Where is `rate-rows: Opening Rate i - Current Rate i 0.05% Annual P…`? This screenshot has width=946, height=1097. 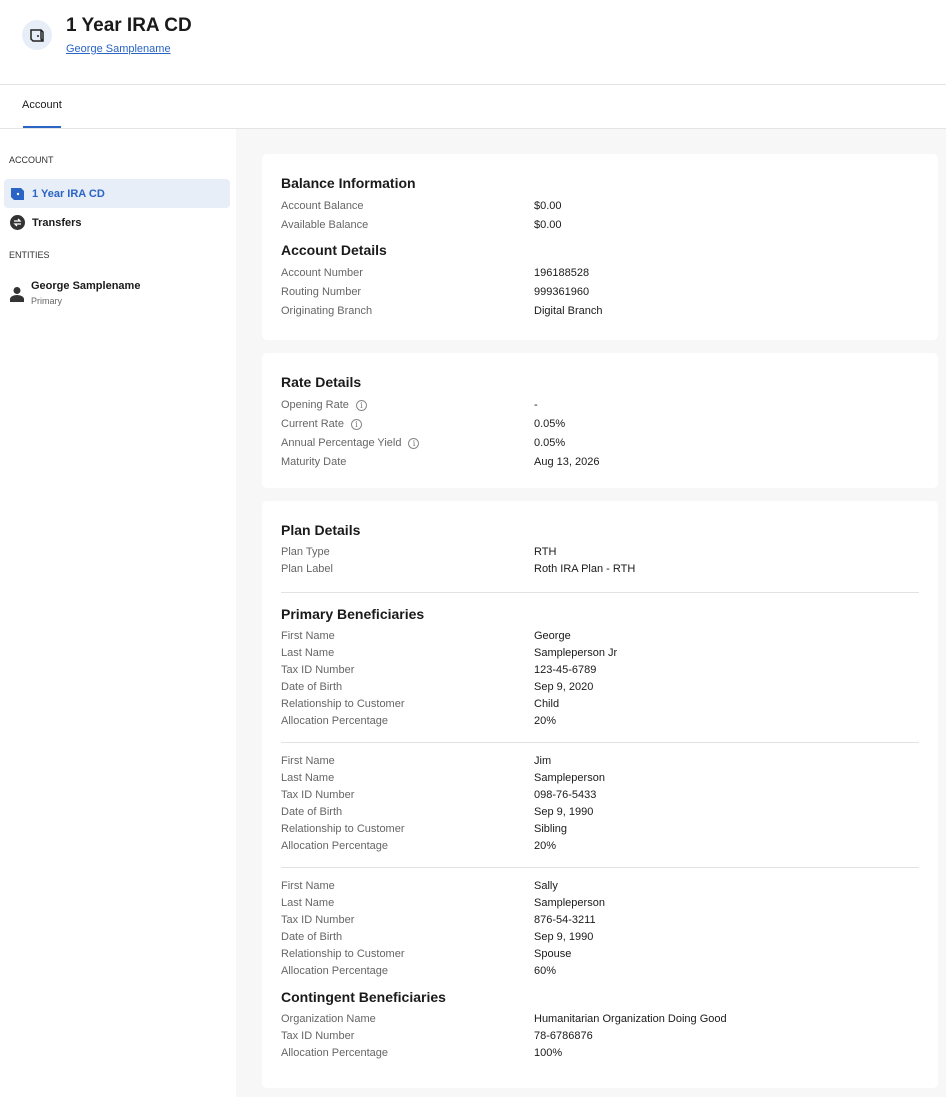
rate-rows: Opening Rate i - Current Rate i 0.05% Annual P… is located at coordinates (600, 434).